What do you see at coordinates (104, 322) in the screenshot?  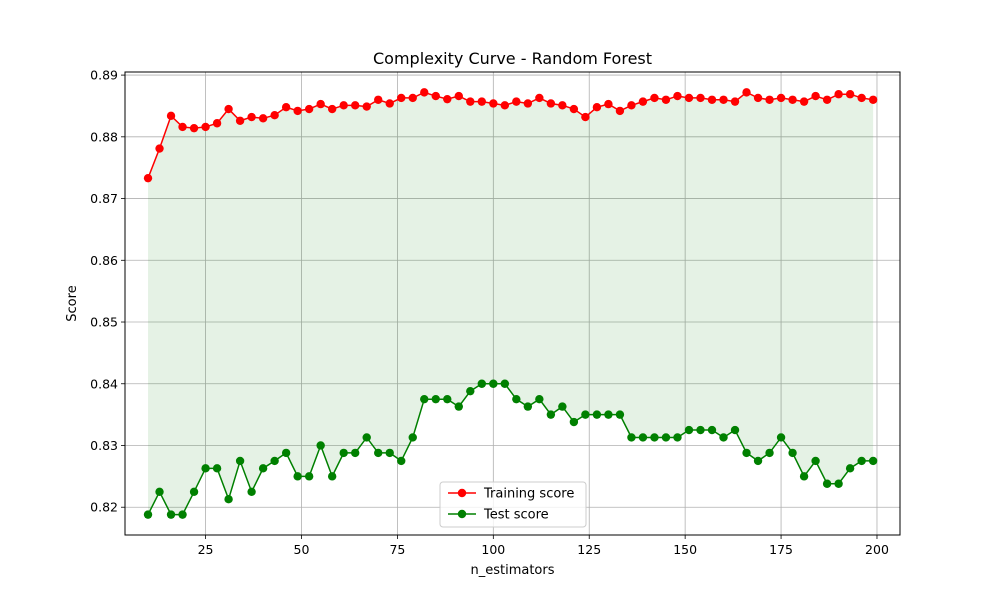 I see `y-tick-label: 0.85` at bounding box center [104, 322].